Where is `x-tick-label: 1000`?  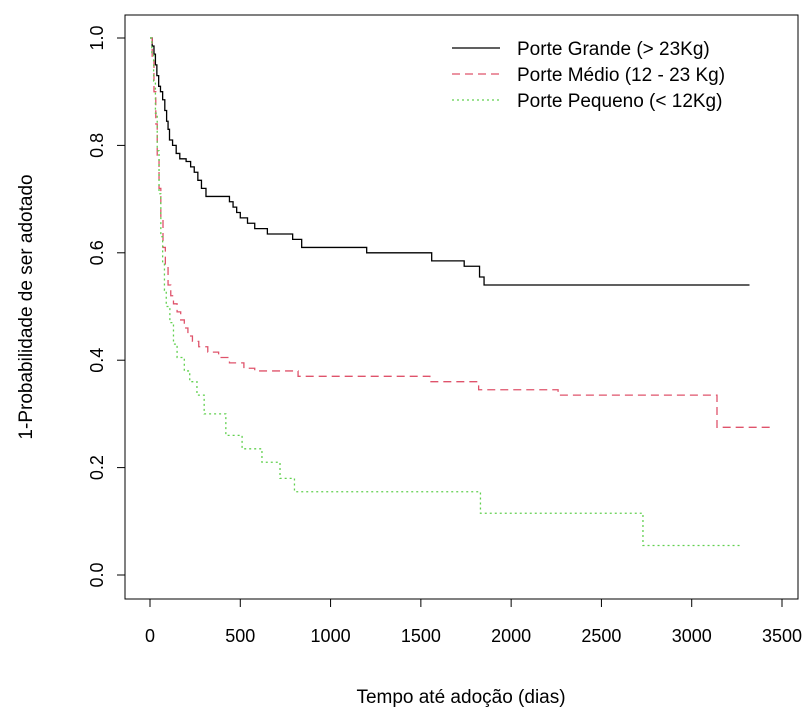 x-tick-label: 1000 is located at coordinates (331, 636).